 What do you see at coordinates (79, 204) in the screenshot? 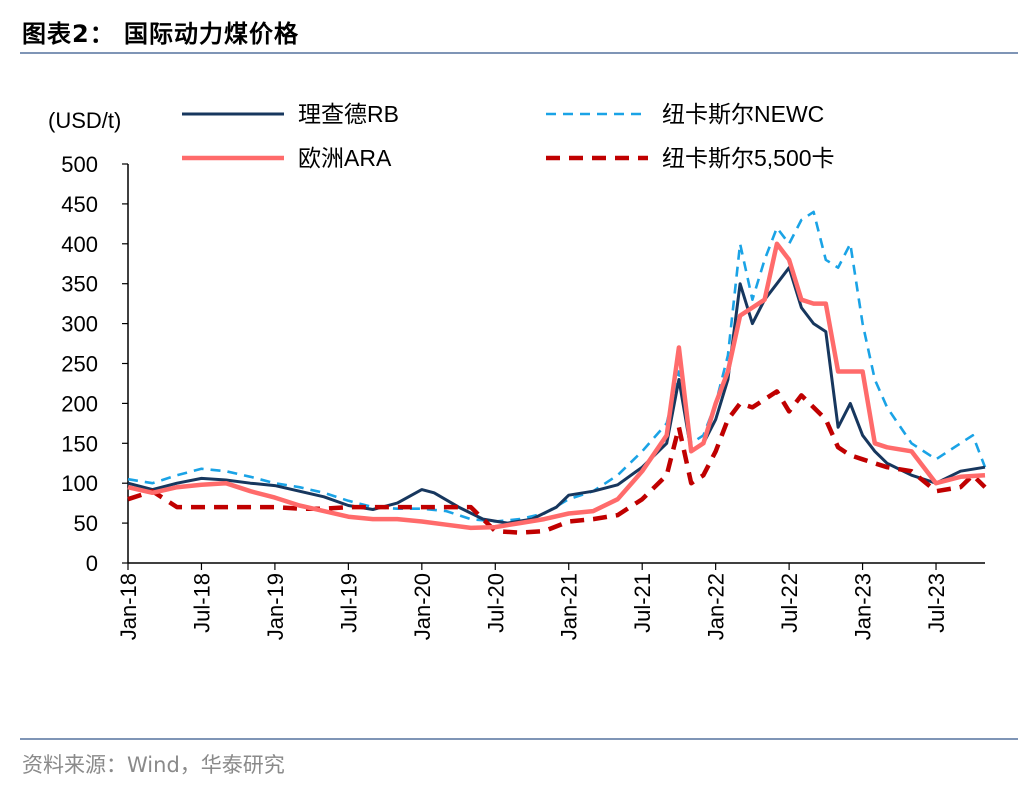
I see `y-tick-label: 450` at bounding box center [79, 204].